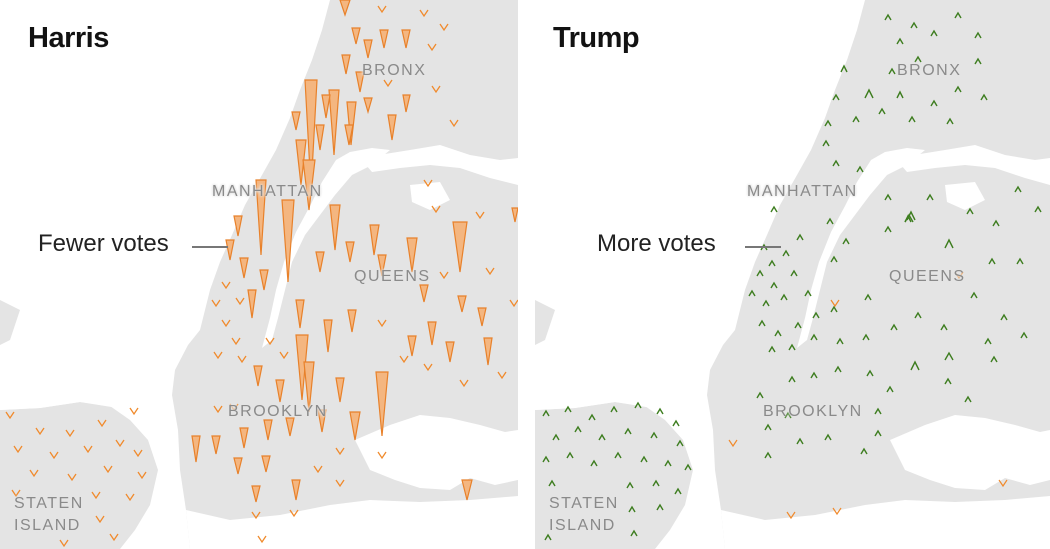 The width and height of the screenshot is (1050, 549). What do you see at coordinates (596, 38) in the screenshot?
I see `trump-title: Trump` at bounding box center [596, 38].